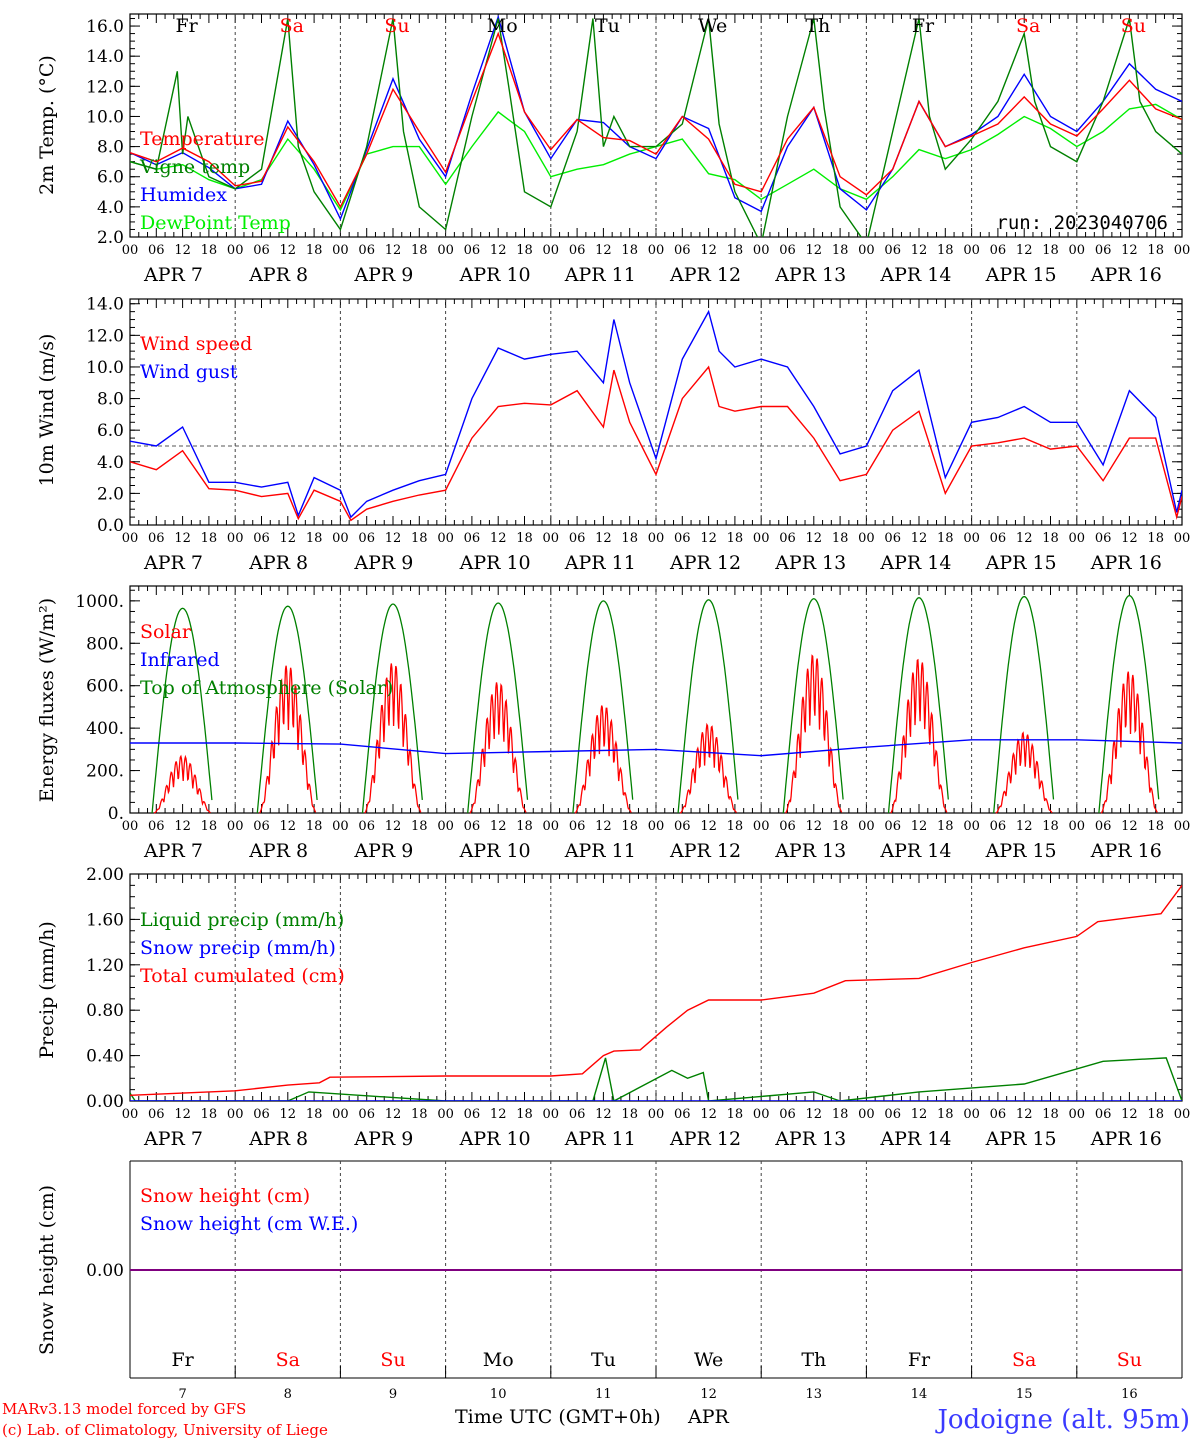 The height and width of the screenshot is (1440, 1194). What do you see at coordinates (1021, 1139) in the screenshot?
I see `date-label: APR 15` at bounding box center [1021, 1139].